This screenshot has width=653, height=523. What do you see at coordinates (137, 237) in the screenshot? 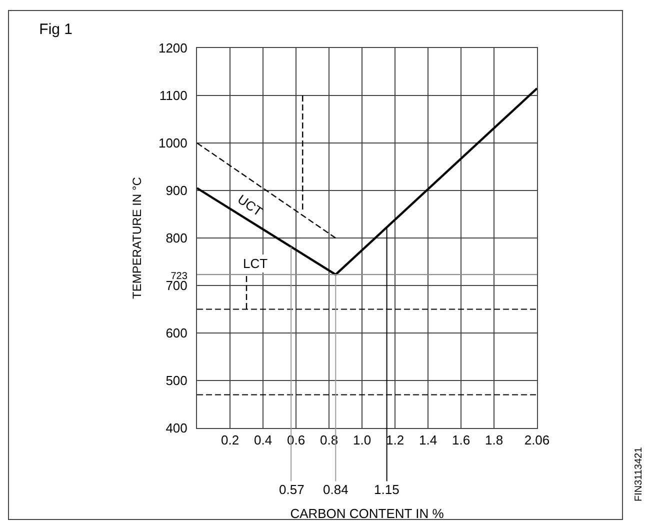
I see `y-axis-title: TEMPERATURE IN °C` at bounding box center [137, 237].